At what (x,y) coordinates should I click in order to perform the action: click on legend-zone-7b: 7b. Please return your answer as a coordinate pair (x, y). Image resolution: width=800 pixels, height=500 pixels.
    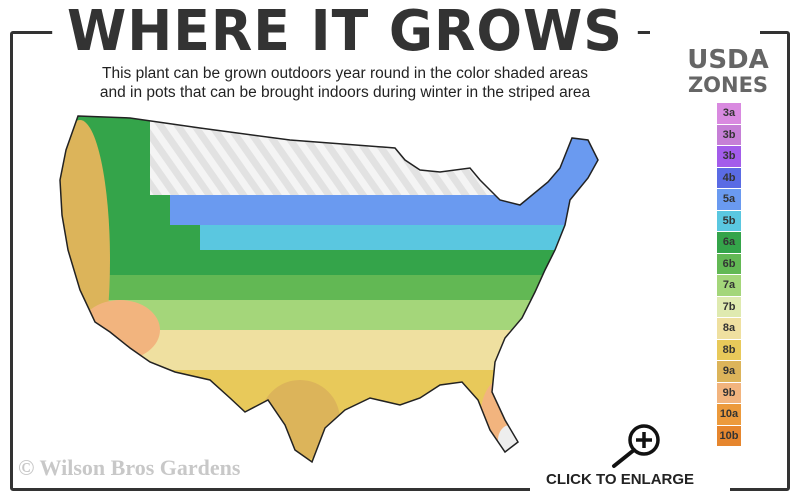
    Looking at the image, I should click on (729, 306).